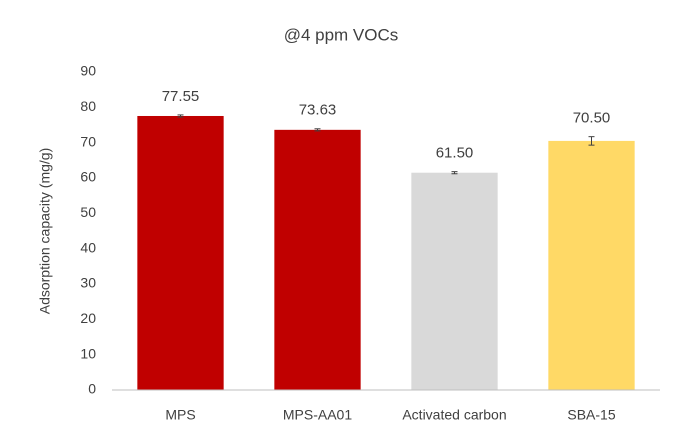  Describe the element at coordinates (181, 96) in the screenshot. I see `value-label: 77.55` at that location.